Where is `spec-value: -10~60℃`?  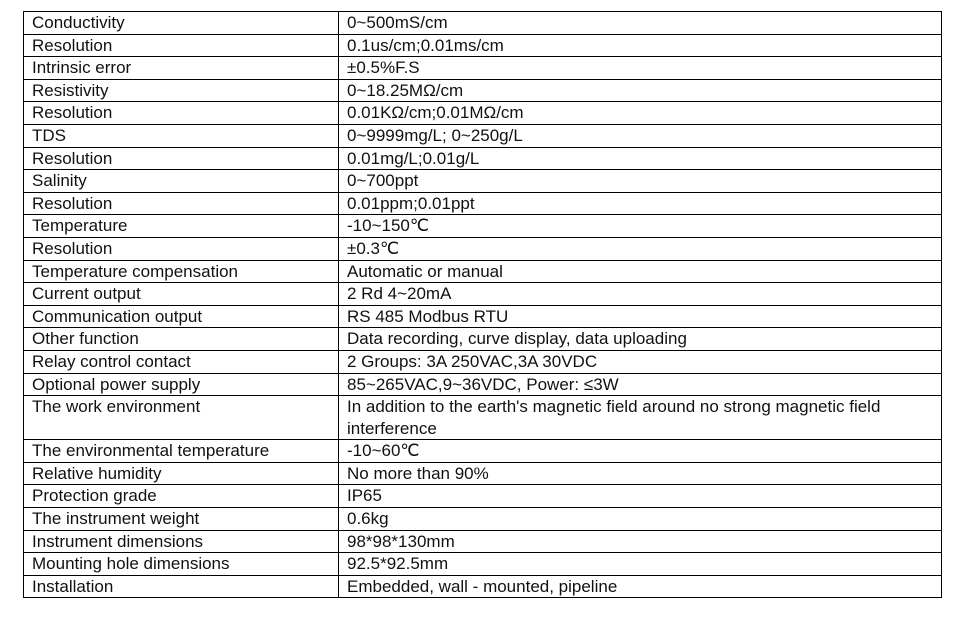 spec-value: -10~60℃ is located at coordinates (640, 451).